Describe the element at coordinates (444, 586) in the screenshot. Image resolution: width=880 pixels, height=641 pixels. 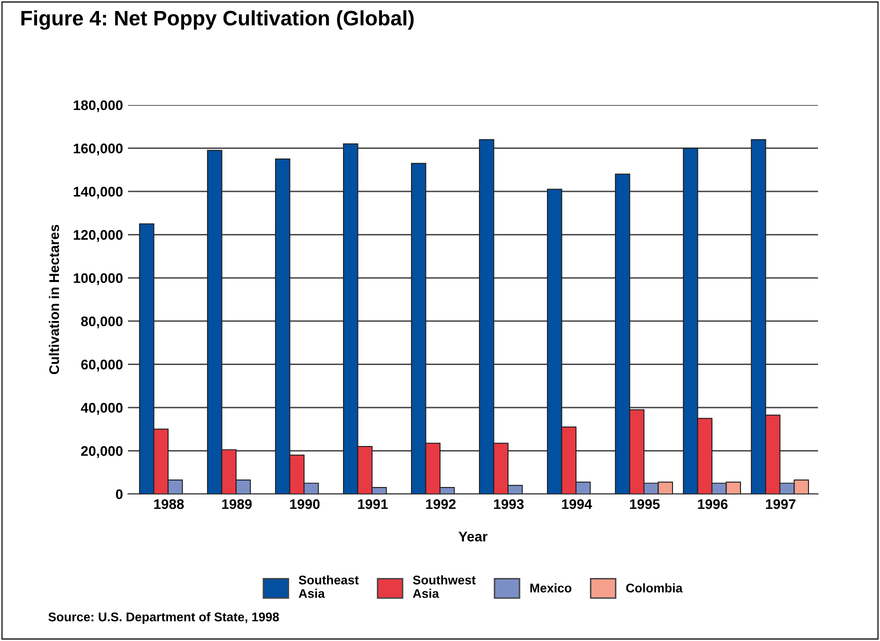
I see `legend-label: Southwest Asia` at that location.